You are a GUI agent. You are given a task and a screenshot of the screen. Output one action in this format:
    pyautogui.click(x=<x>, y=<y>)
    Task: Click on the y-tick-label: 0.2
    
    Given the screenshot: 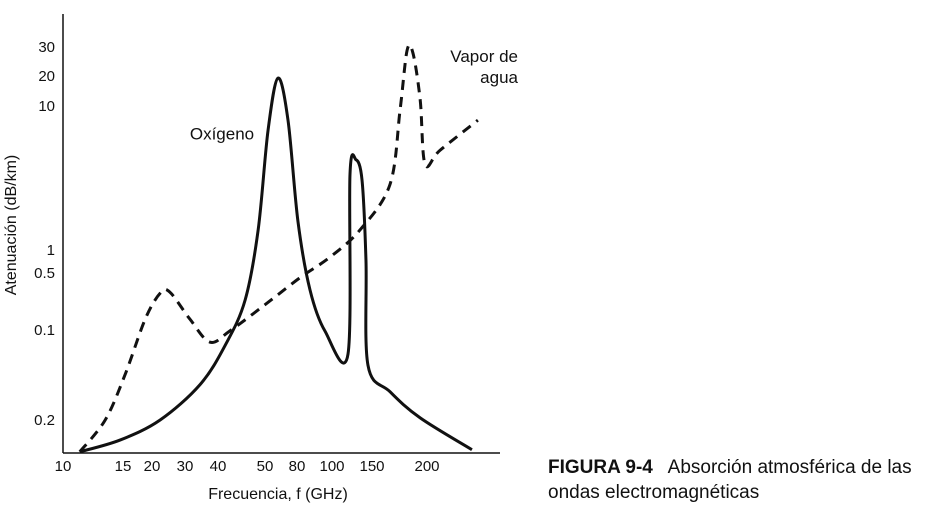 What is the action you would take?
    pyautogui.click(x=44, y=420)
    